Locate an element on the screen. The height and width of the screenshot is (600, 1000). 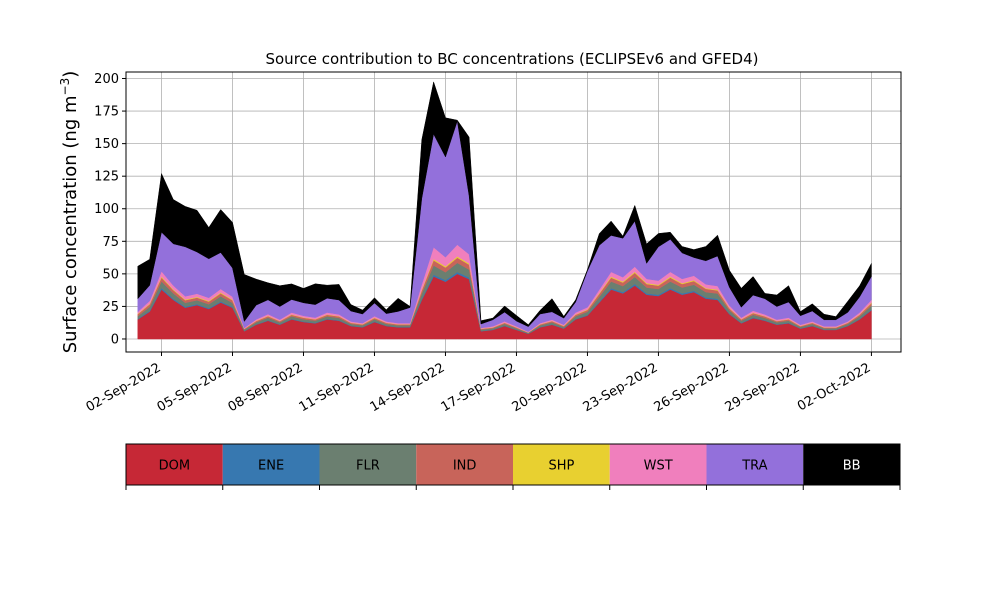
y-tick-label: 125 is located at coordinates (106, 177).